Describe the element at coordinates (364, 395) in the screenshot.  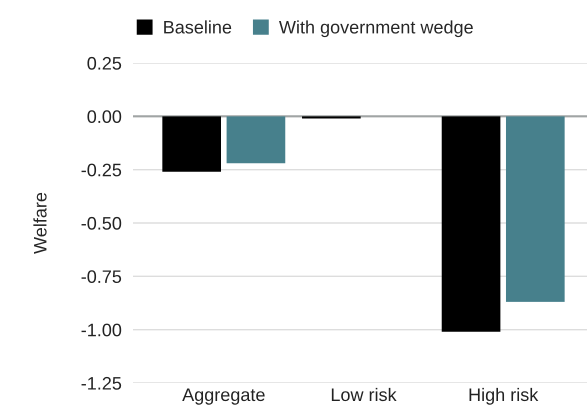
I see `x-tick-label: Low risk` at that location.